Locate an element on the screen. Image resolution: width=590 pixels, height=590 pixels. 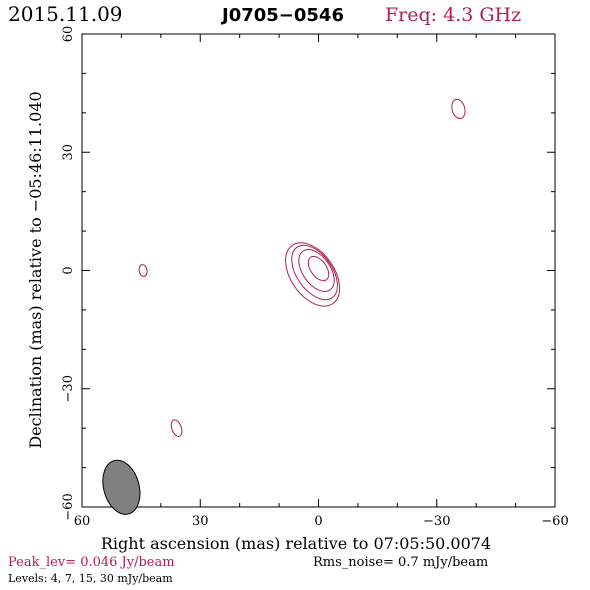
x-tick-label: −60 is located at coordinates (554, 521).